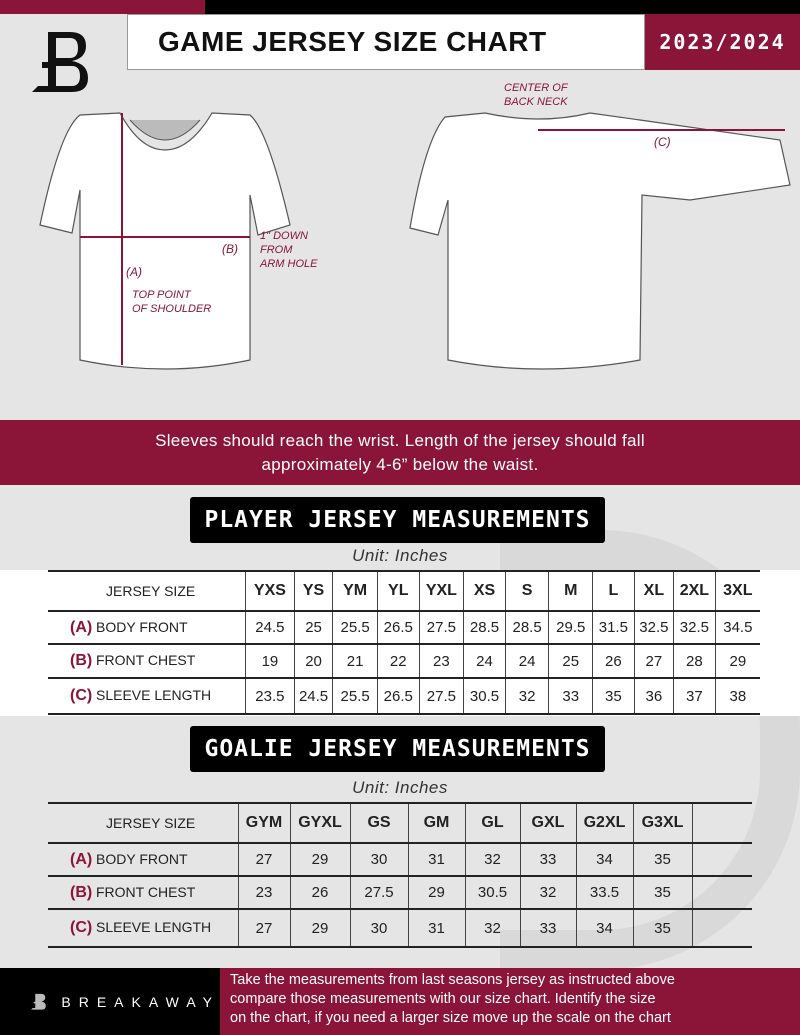  I want to click on footer-brand-name: BREAKAWAY, so click(140, 1001).